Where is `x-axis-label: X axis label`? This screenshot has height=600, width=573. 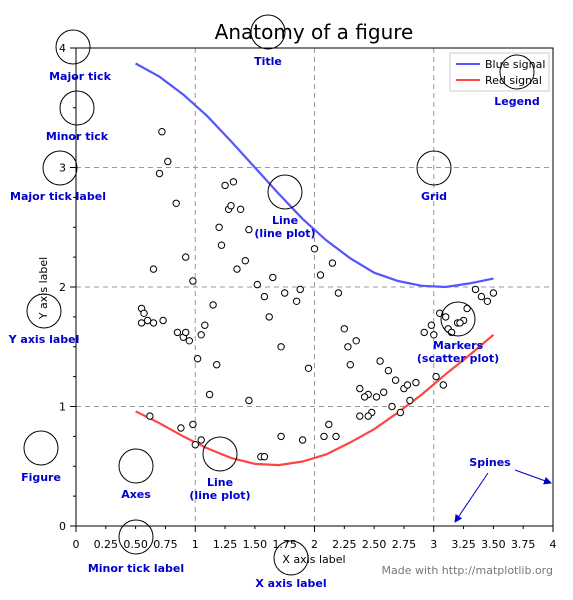 x-axis-label: X axis label is located at coordinates (313, 559).